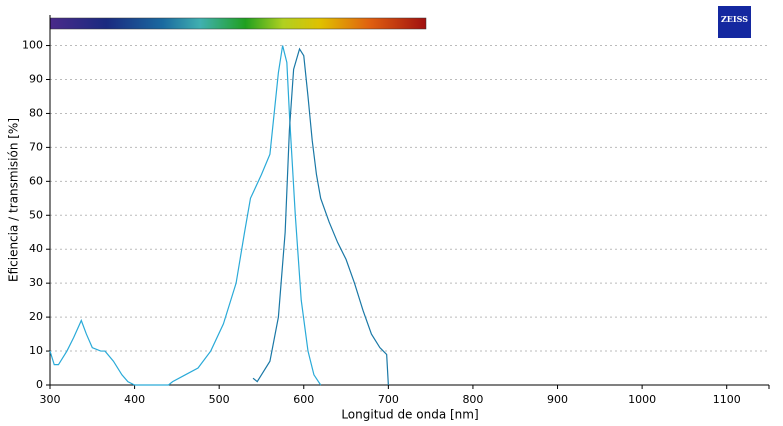  Describe the element at coordinates (36, 248) in the screenshot. I see `y-tick-label: 40` at that location.